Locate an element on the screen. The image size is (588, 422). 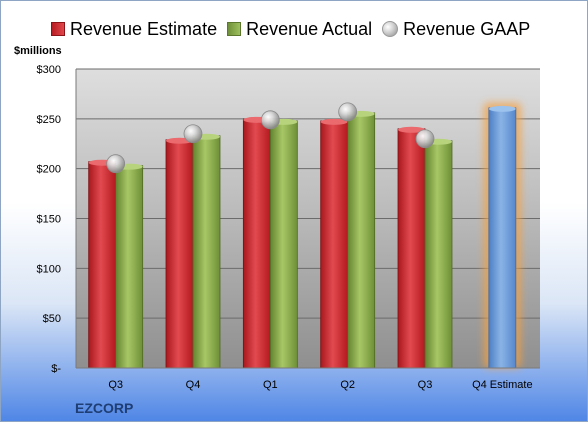
y-tick-label: $- is located at coordinates (56, 369).